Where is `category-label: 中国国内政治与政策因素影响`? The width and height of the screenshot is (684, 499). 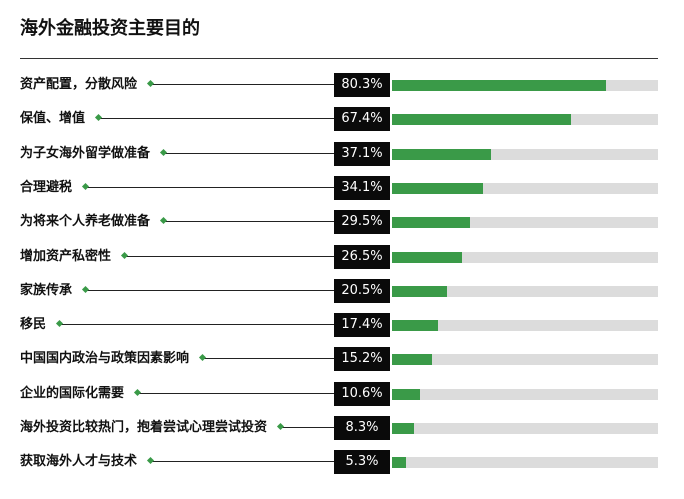
category-label: 中国国内政治与政策因素影响 is located at coordinates (107, 359).